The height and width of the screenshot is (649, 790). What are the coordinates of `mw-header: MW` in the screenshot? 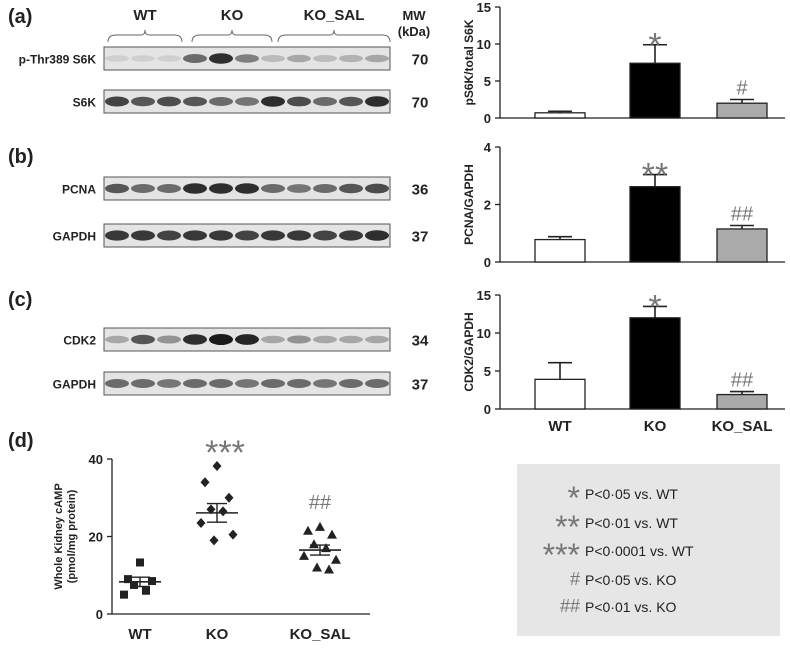 It's located at (414, 15).